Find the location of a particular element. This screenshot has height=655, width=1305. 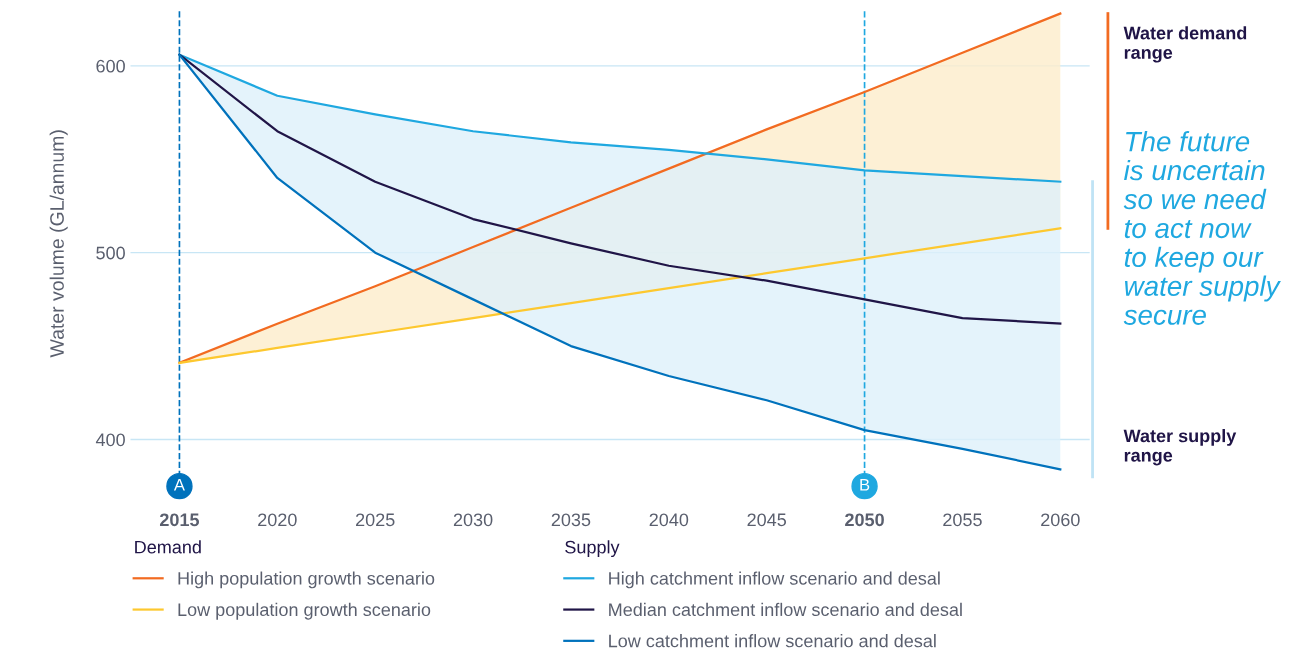

x-tick-label: 2015 is located at coordinates (179, 520).